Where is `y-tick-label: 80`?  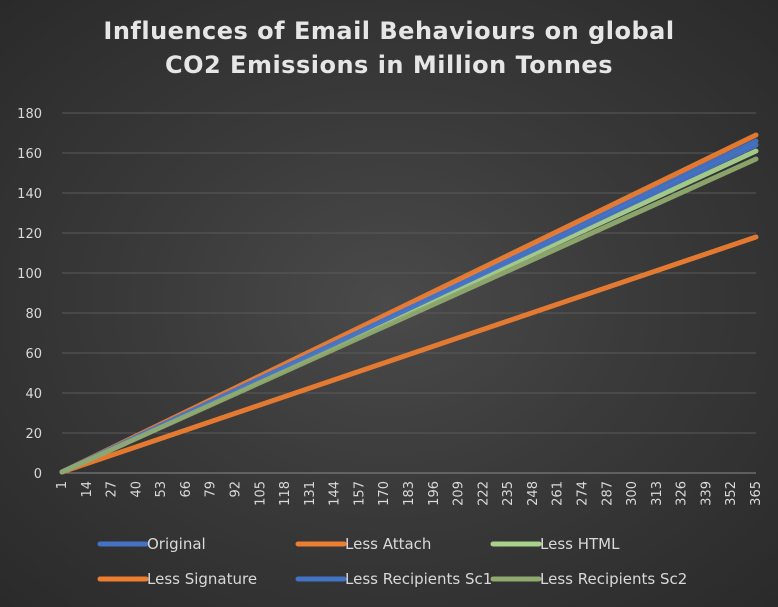 y-tick-label: 80 is located at coordinates (33, 314).